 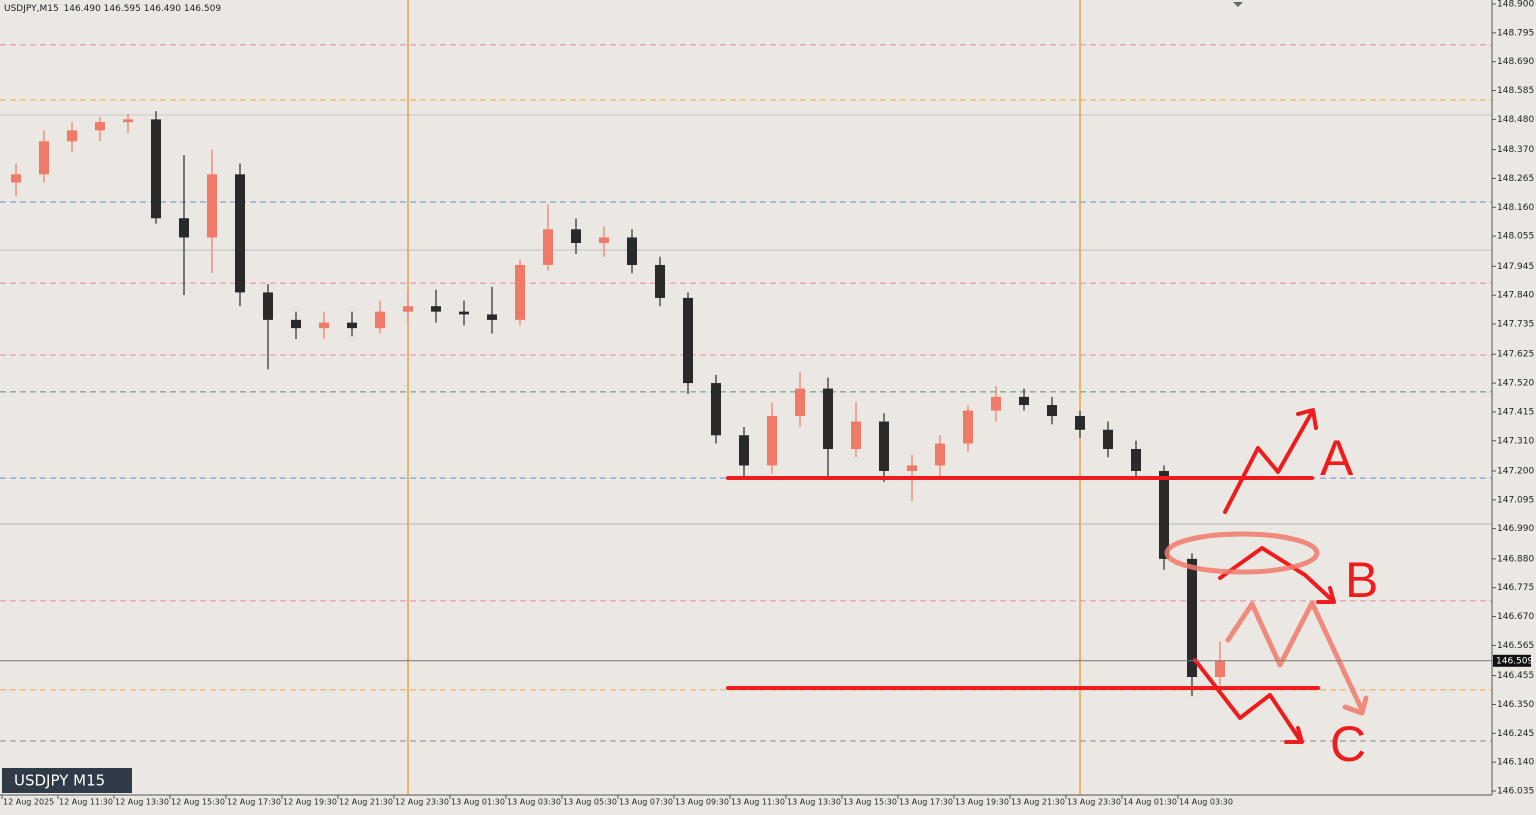 What do you see at coordinates (422, 802) in the screenshot?
I see `x-tick-label: 12 Aug 23:30` at bounding box center [422, 802].